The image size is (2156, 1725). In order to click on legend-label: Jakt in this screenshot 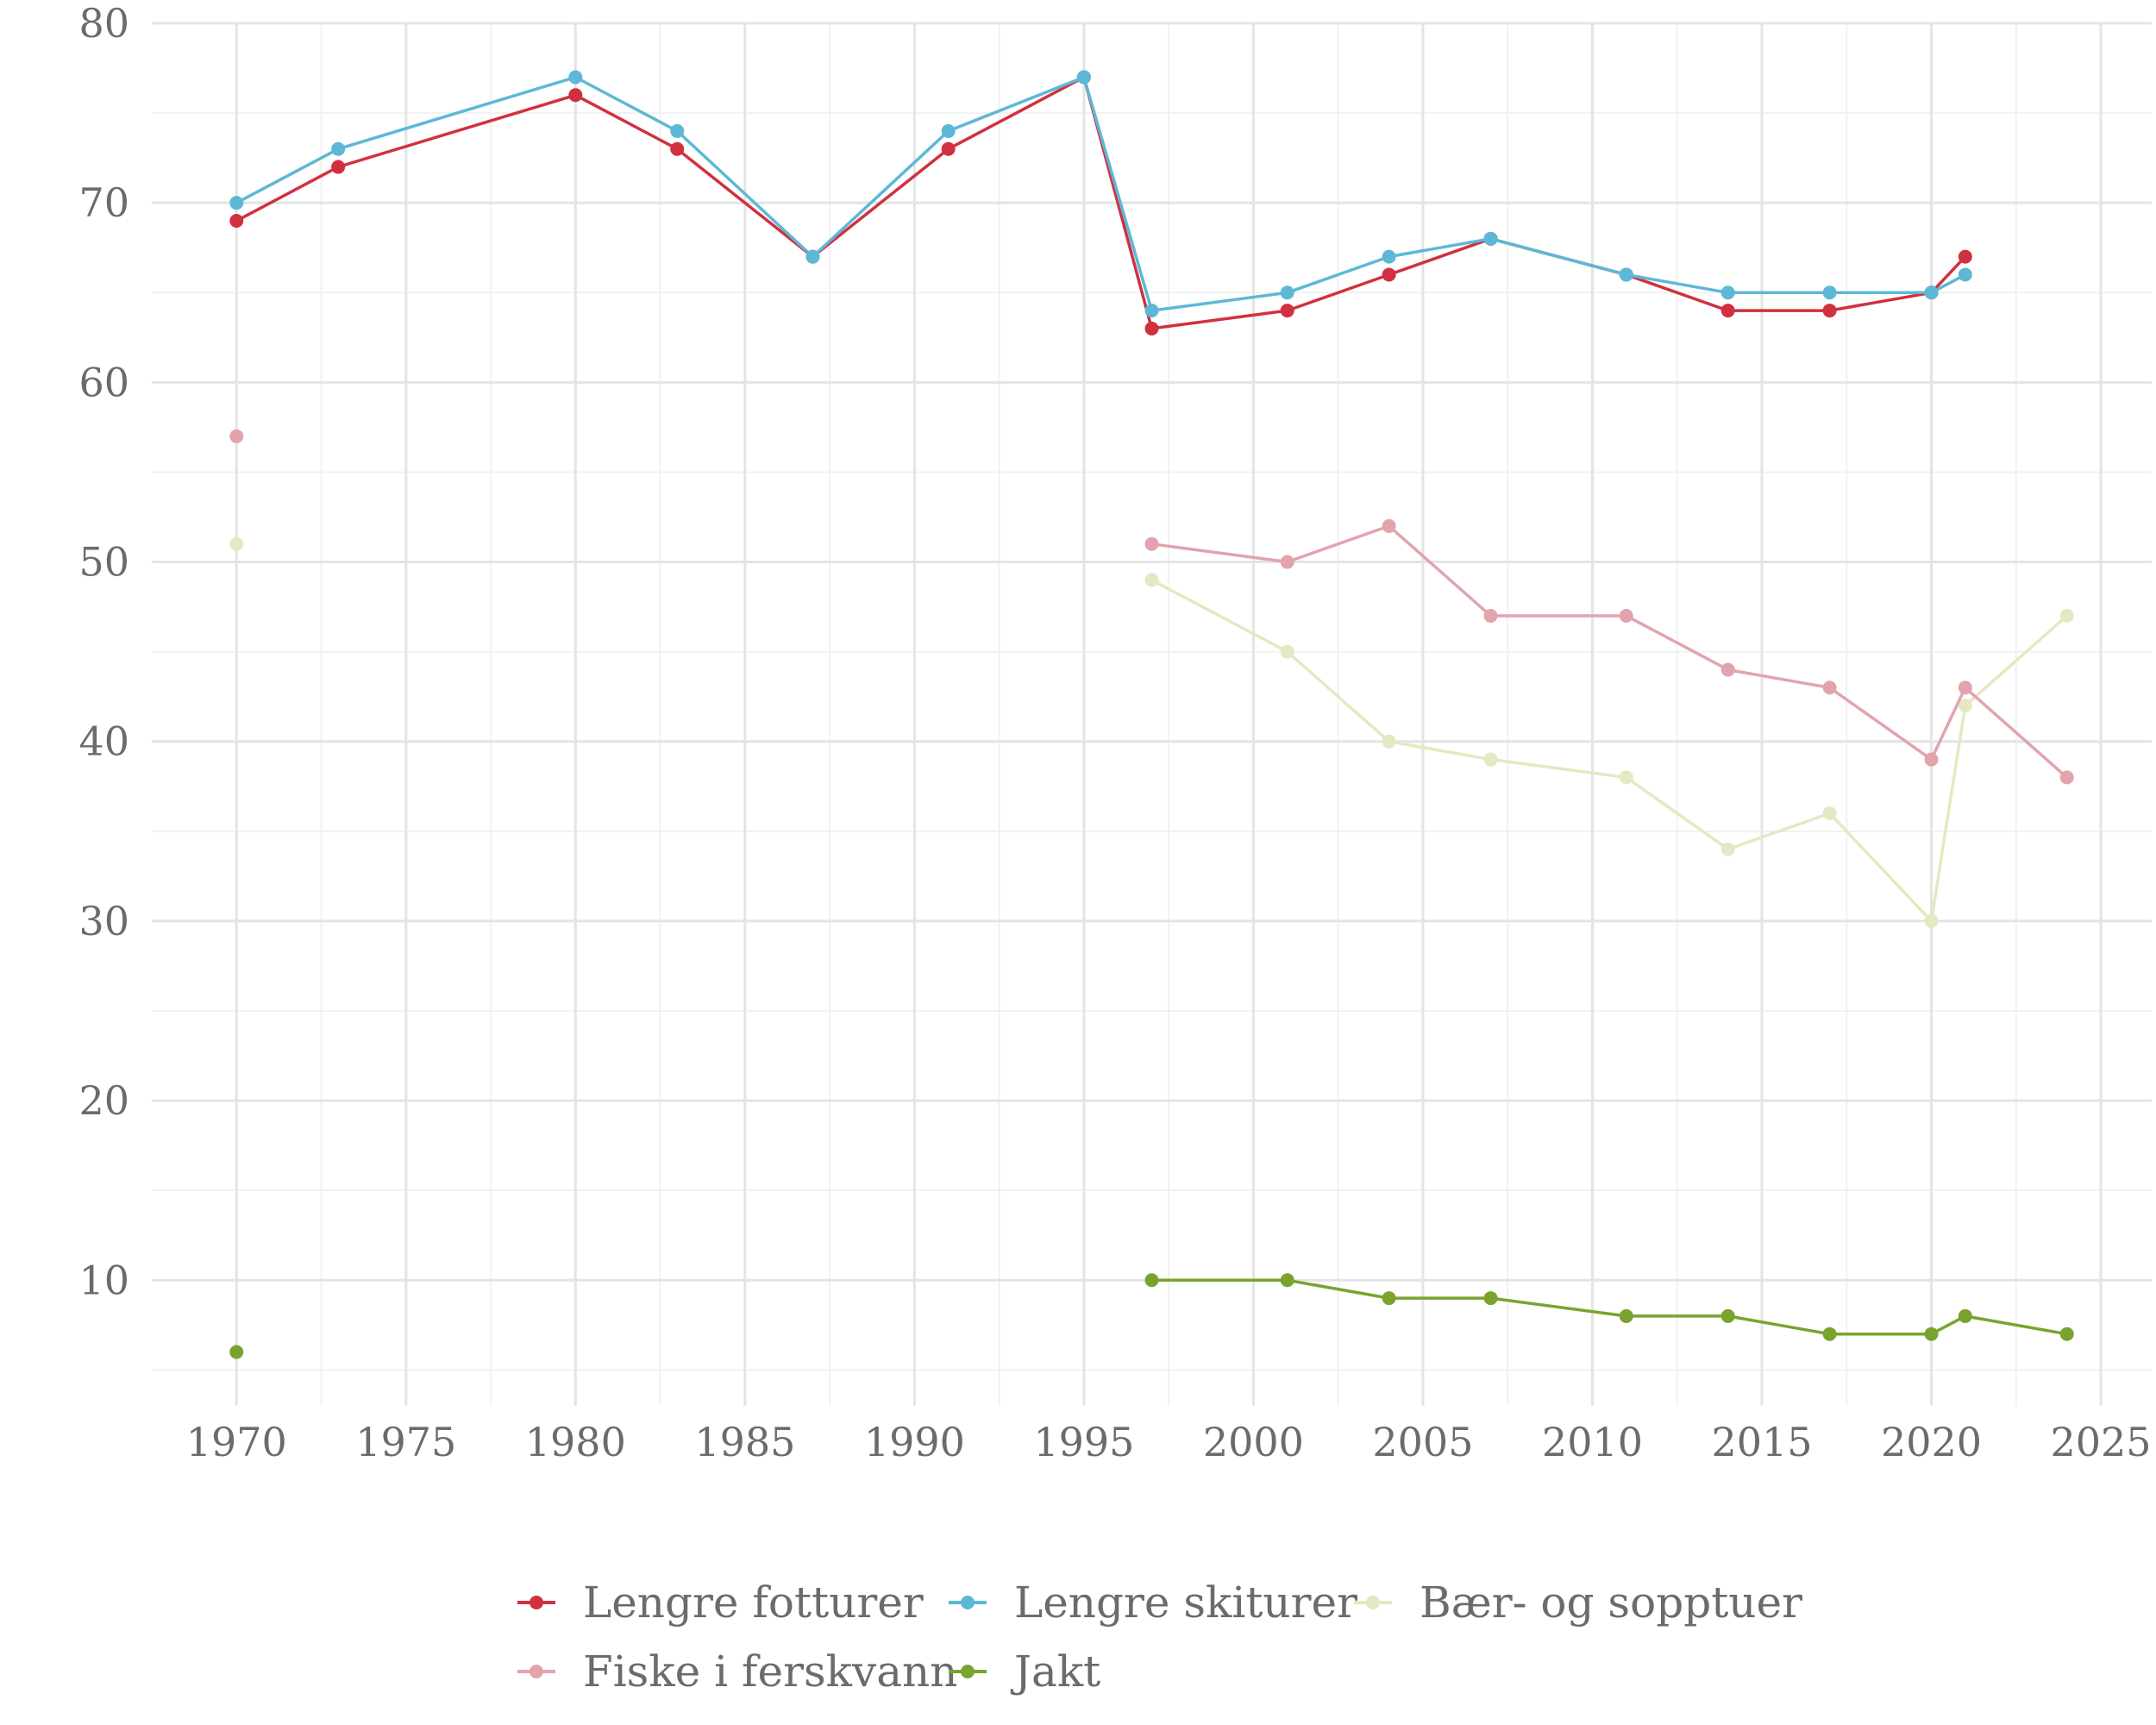, I will do `click(1055, 1672)`.